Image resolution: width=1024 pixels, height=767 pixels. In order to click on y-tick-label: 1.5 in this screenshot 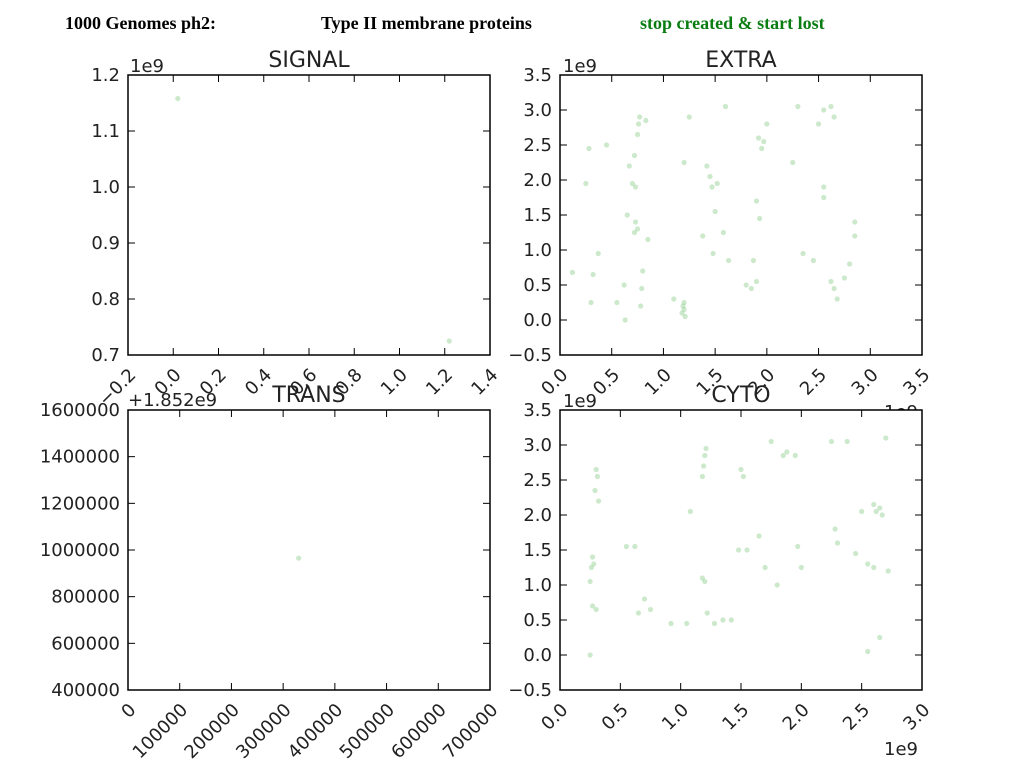, I will do `click(537, 215)`.